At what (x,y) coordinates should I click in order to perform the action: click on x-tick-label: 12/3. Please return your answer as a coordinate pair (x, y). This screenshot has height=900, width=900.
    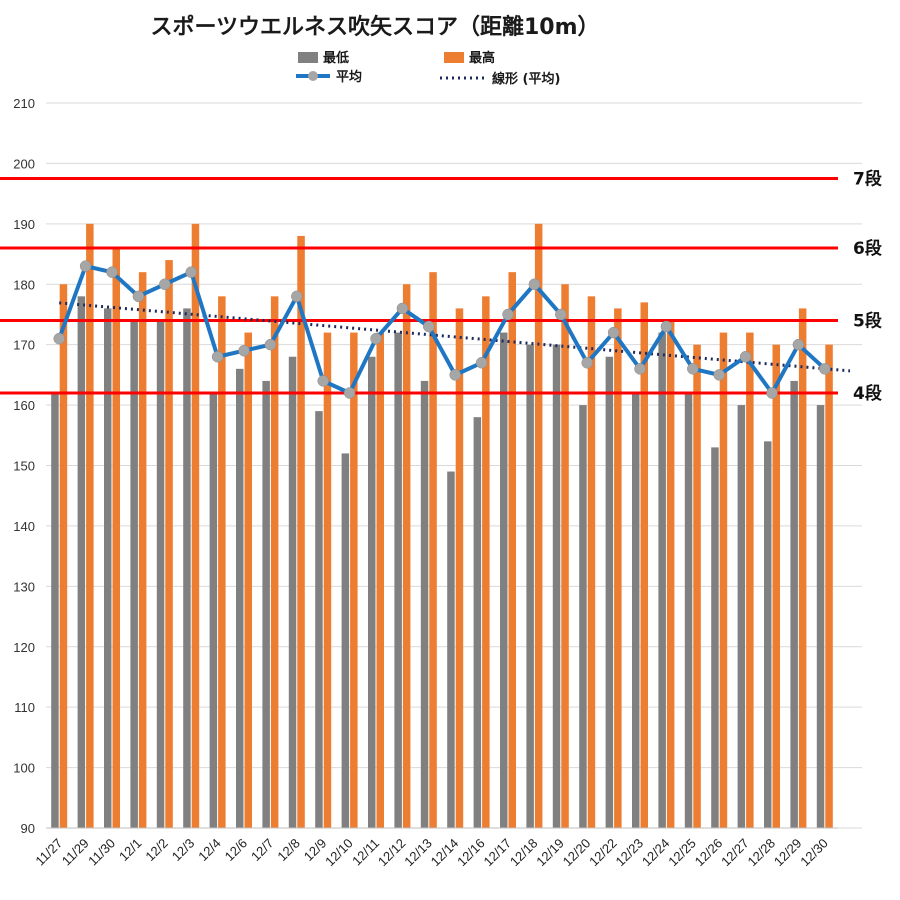
    Looking at the image, I should click on (183, 850).